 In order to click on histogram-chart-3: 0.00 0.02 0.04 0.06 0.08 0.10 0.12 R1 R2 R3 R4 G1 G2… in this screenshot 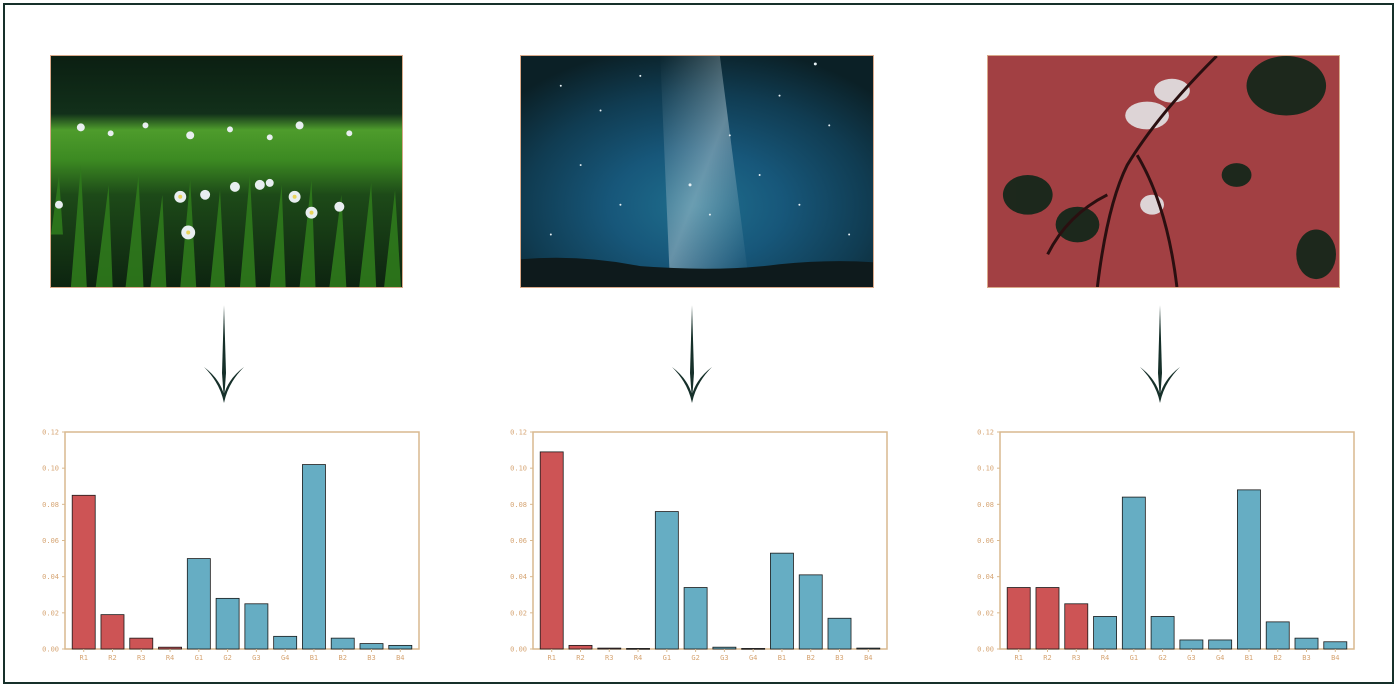, I will do `click(1160, 542)`.